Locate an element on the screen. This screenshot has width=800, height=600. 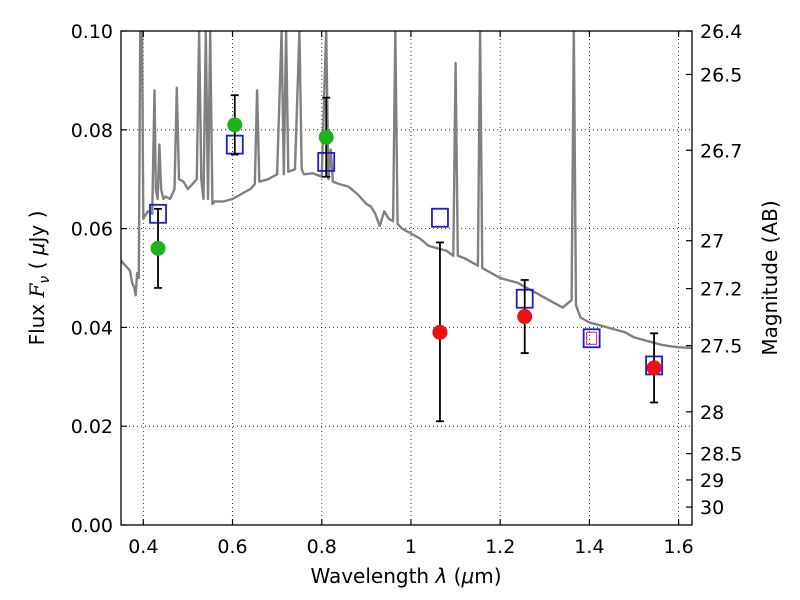
x-tick-label: 1.2 is located at coordinates (500, 547).